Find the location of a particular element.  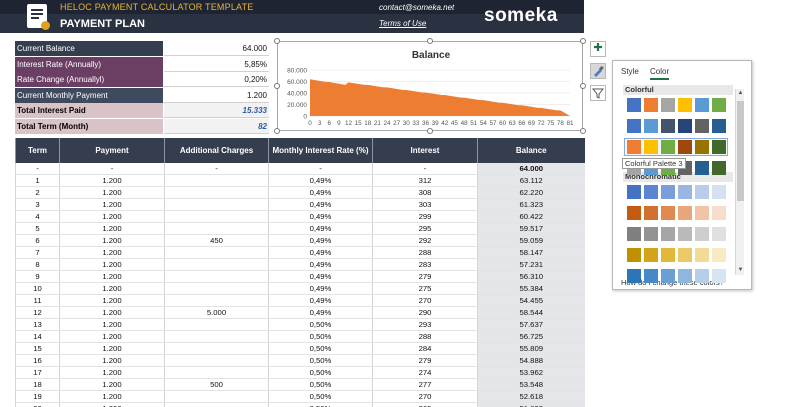

interest-cell: 290 is located at coordinates (425, 313).